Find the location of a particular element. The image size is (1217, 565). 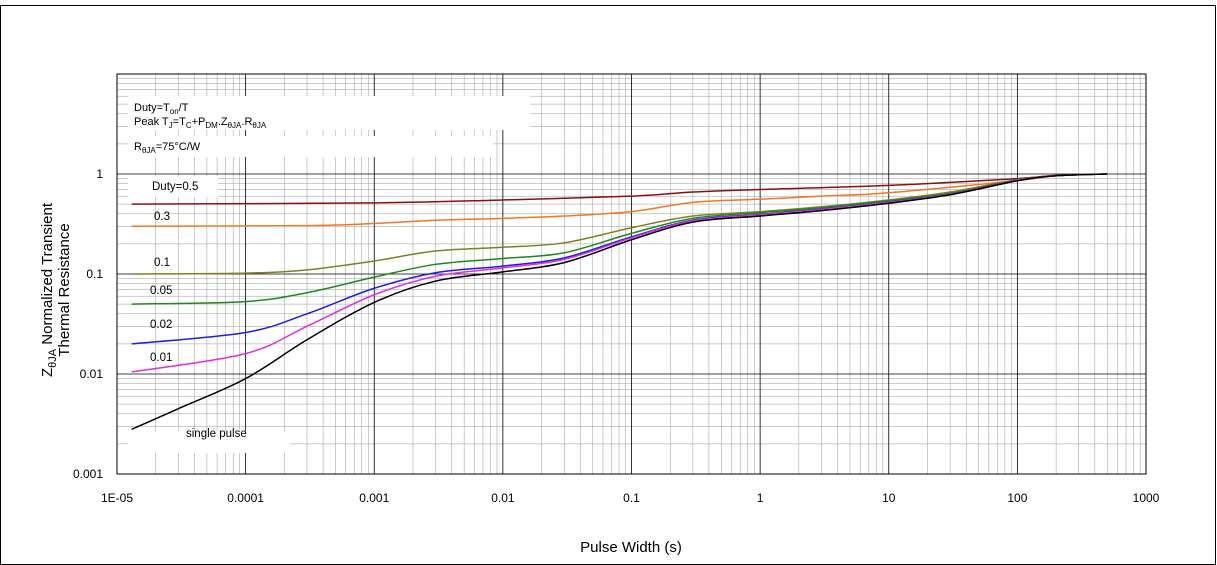

x-tick-label: 0.0001 is located at coordinates (245, 498).